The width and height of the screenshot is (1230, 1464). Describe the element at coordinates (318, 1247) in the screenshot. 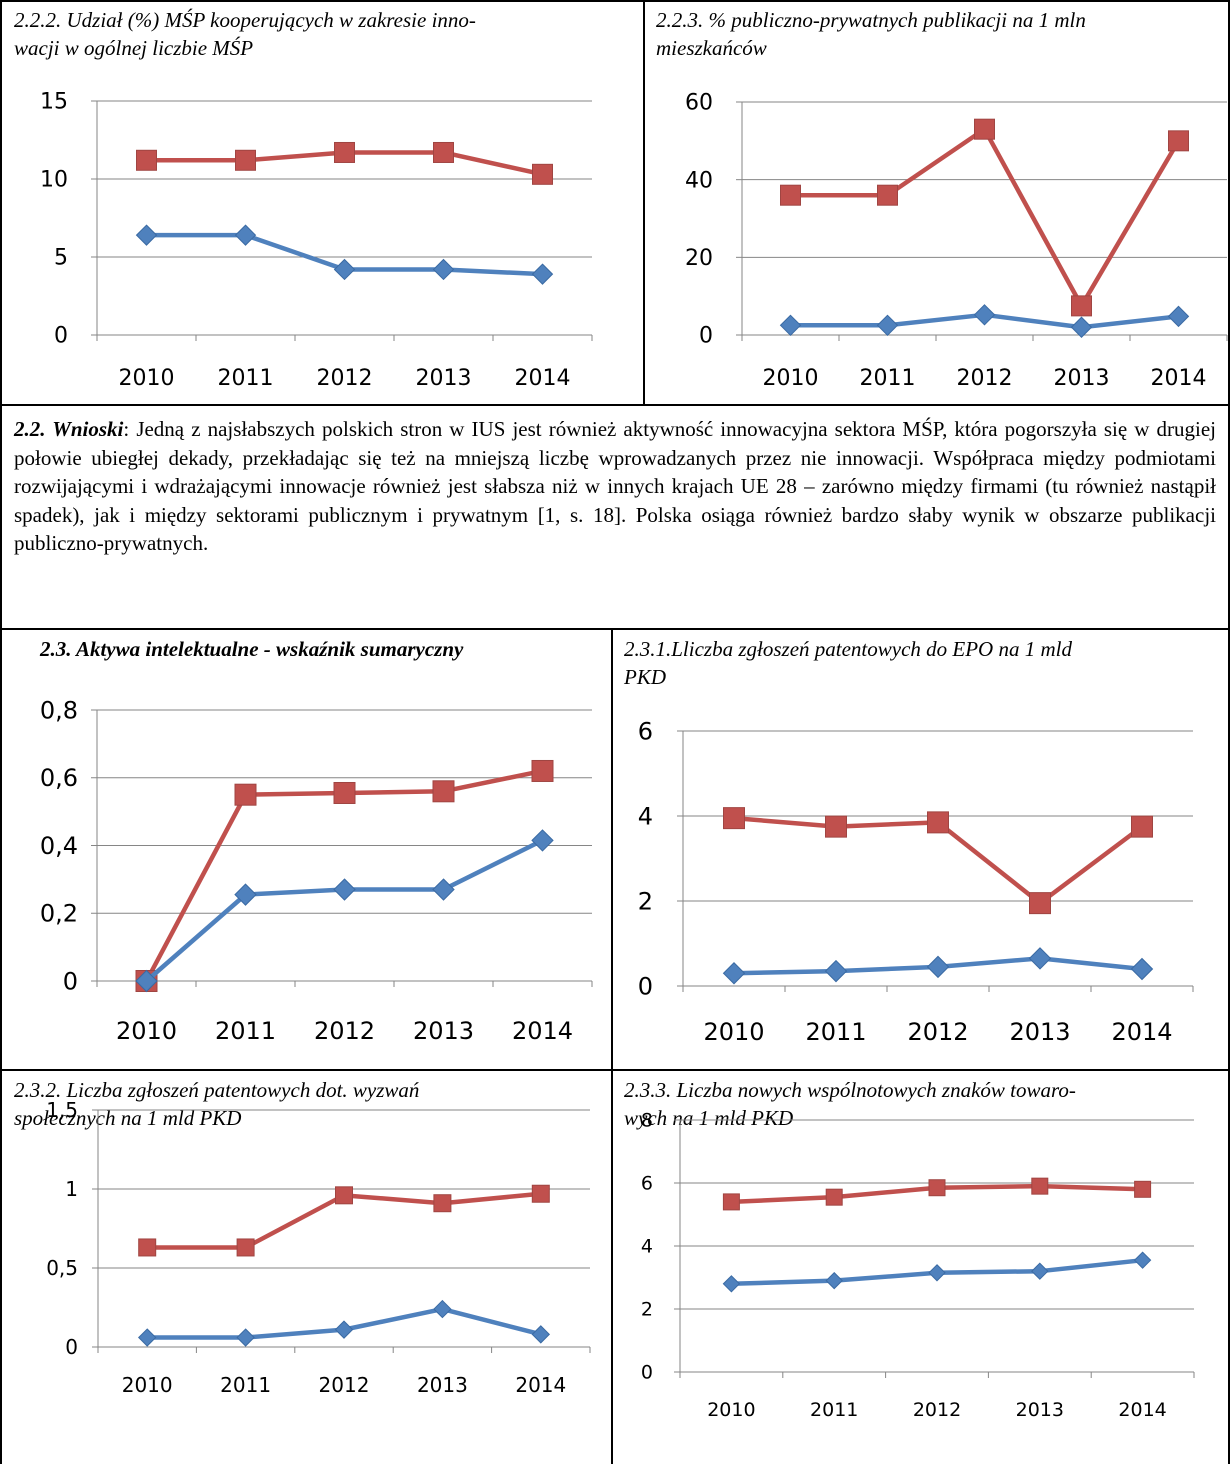

I see `chart-232-svg: 0 0,5 1 1,5 2010 2011 2012 2013 2014` at that location.